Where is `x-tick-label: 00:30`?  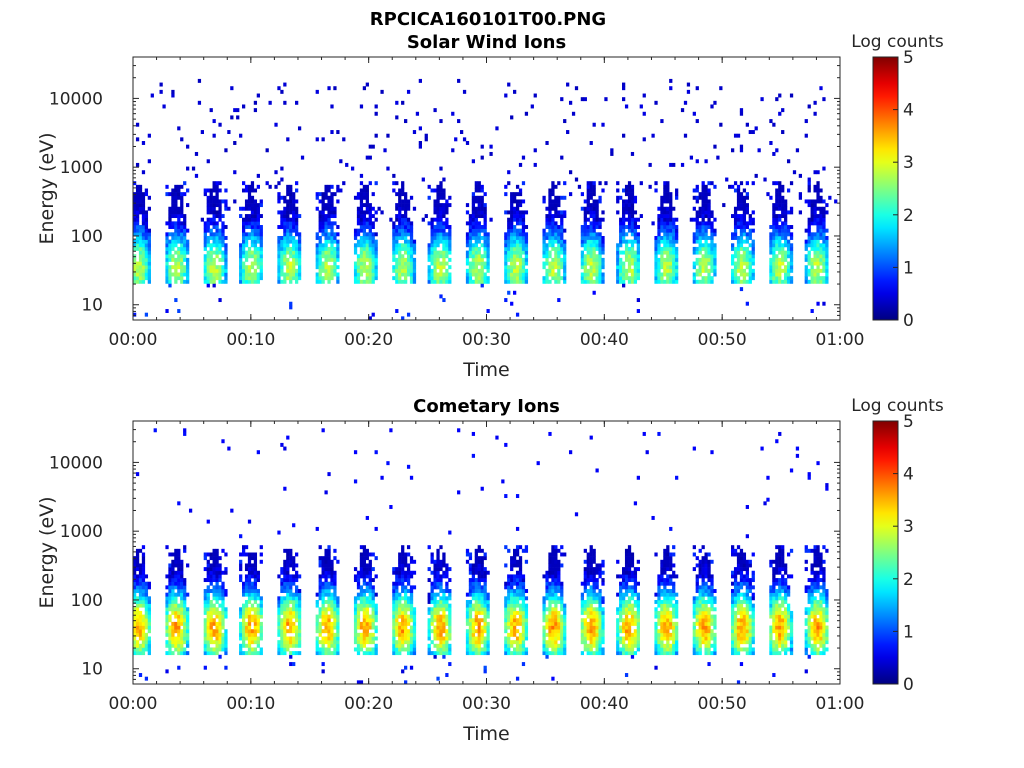 x-tick-label: 00:30 is located at coordinates (486, 340).